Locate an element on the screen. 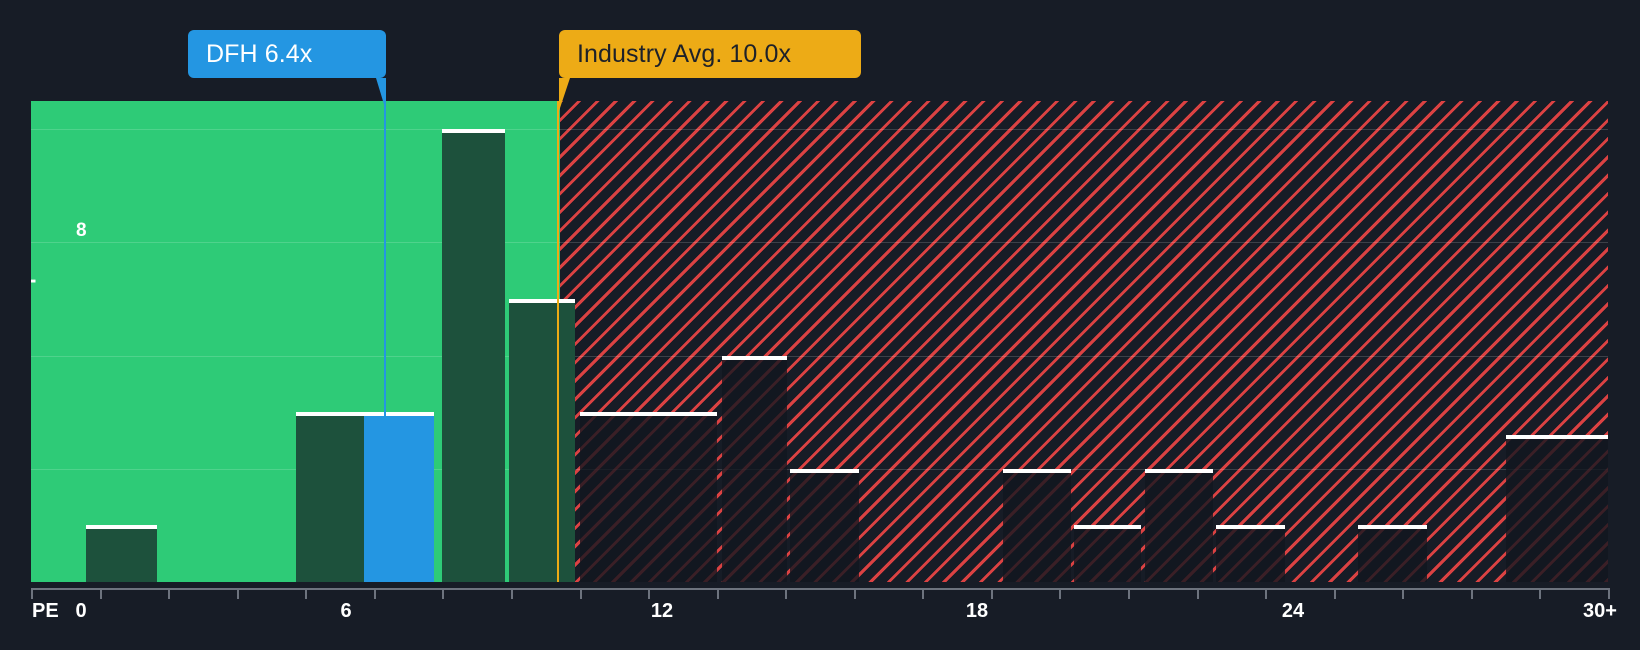 The image size is (1640, 650). industry-average-callout: Industry Avg. 10.0x is located at coordinates (710, 70).